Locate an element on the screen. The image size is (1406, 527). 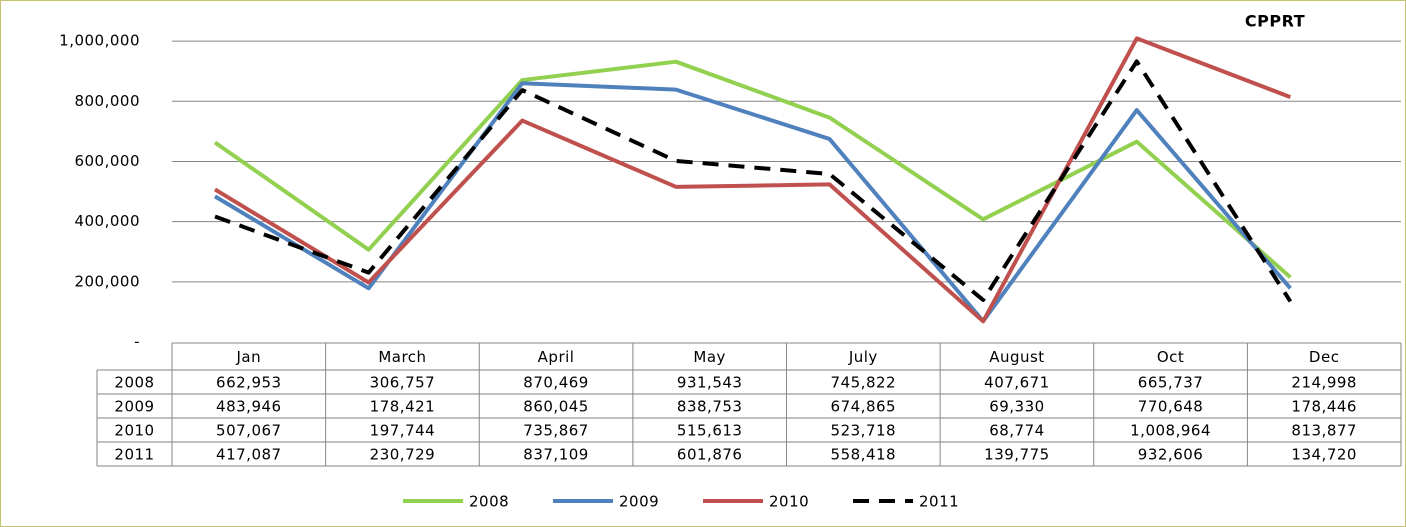
category-label: Oct is located at coordinates (1170, 357).